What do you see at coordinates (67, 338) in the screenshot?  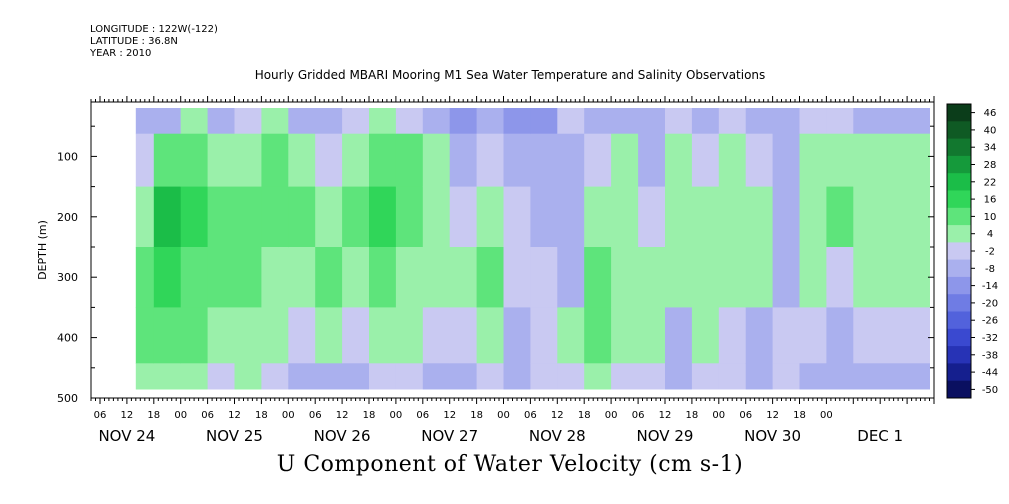 I see `y-tick-label: 400` at bounding box center [67, 338].